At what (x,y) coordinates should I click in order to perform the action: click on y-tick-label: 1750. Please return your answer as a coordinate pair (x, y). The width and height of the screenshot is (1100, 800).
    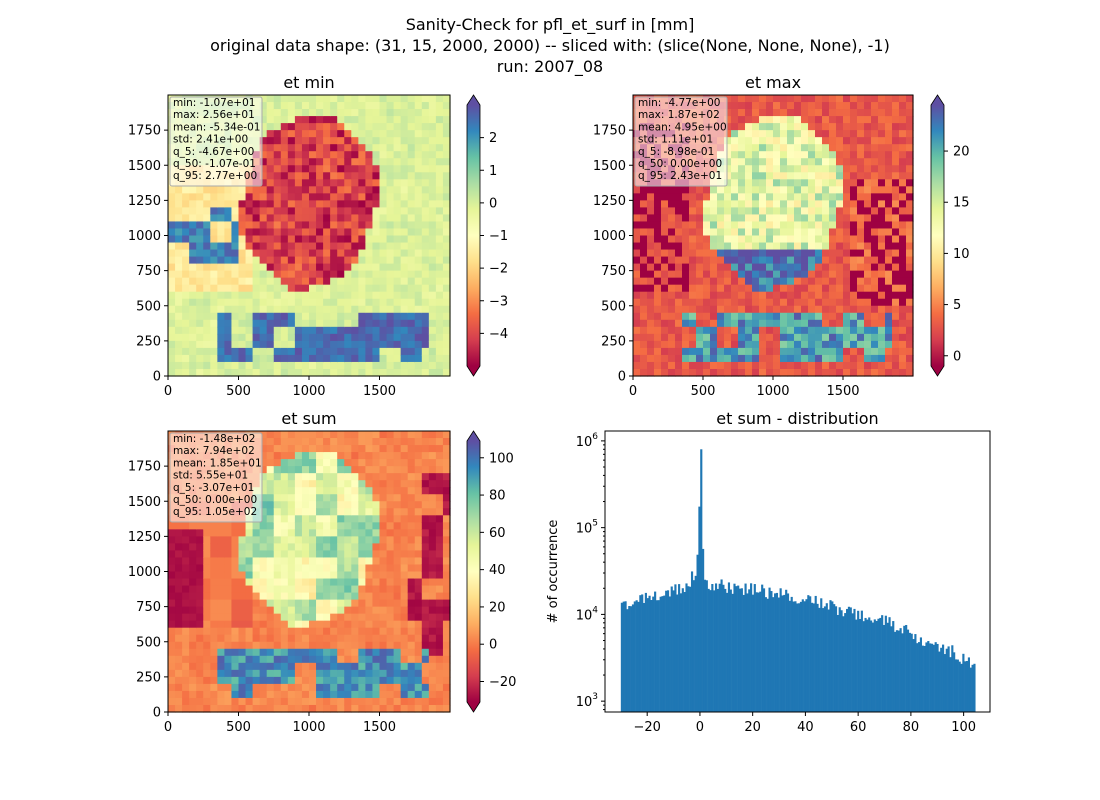
    Looking at the image, I should click on (144, 467).